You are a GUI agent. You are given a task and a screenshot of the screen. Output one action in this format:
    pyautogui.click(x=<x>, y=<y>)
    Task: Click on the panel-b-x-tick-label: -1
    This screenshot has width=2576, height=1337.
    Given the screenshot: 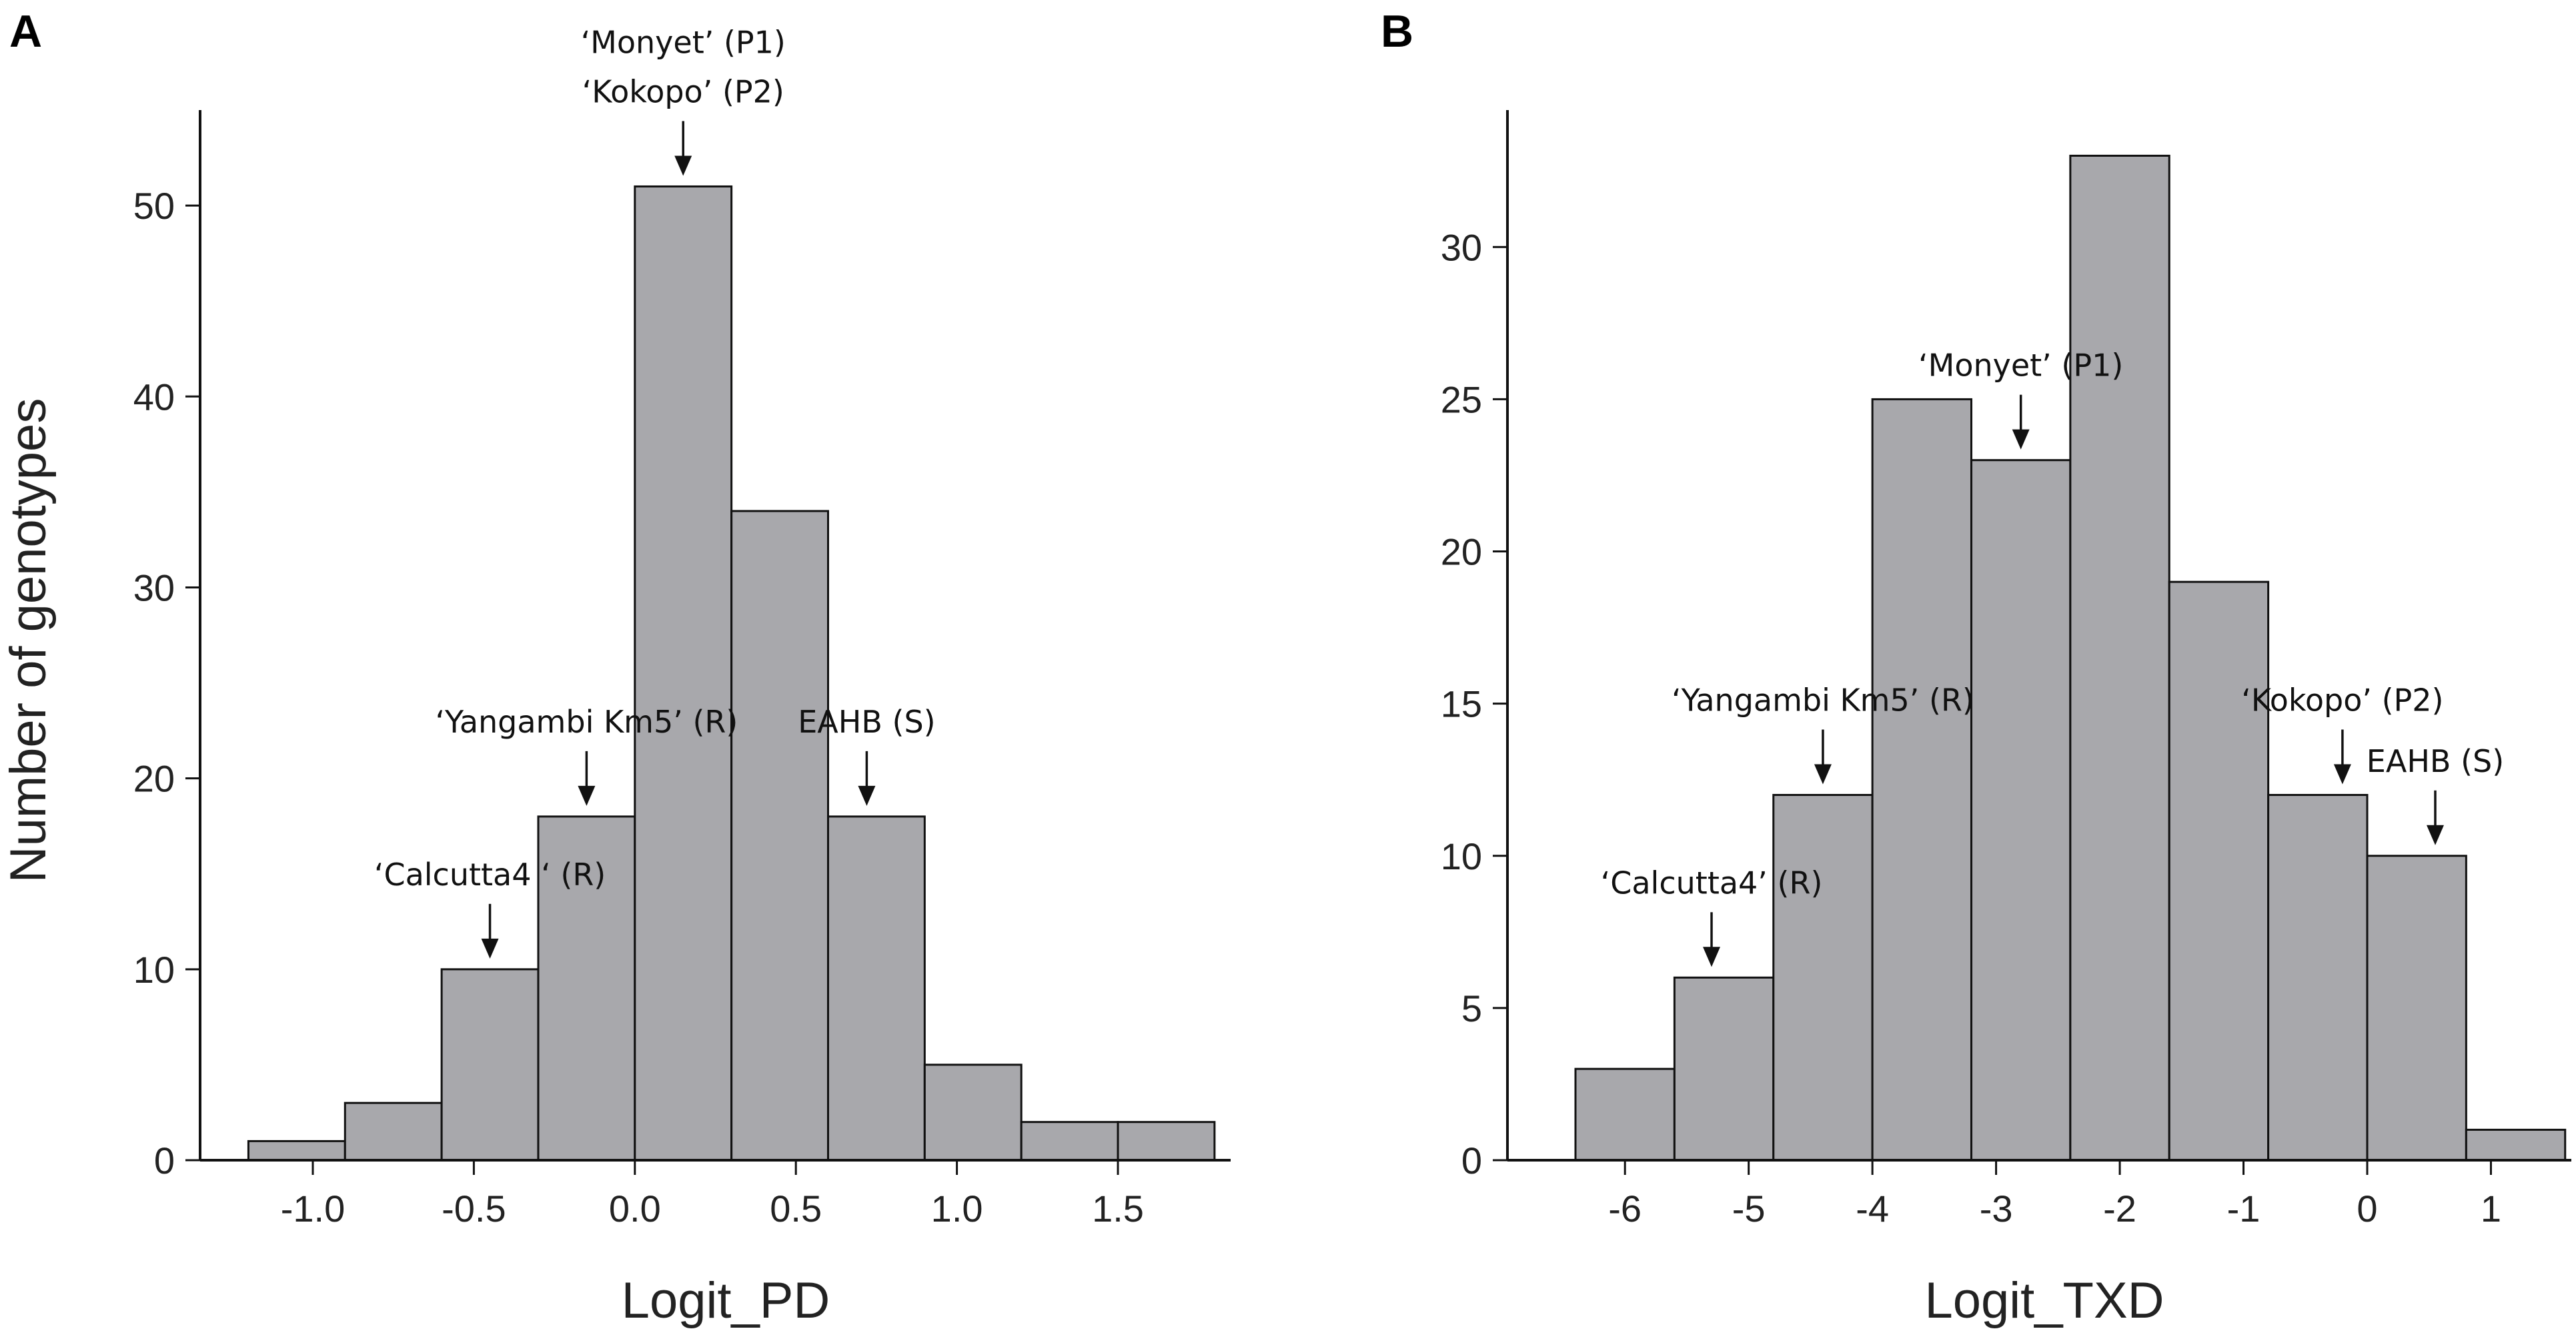 What is the action you would take?
    pyautogui.click(x=2244, y=1209)
    